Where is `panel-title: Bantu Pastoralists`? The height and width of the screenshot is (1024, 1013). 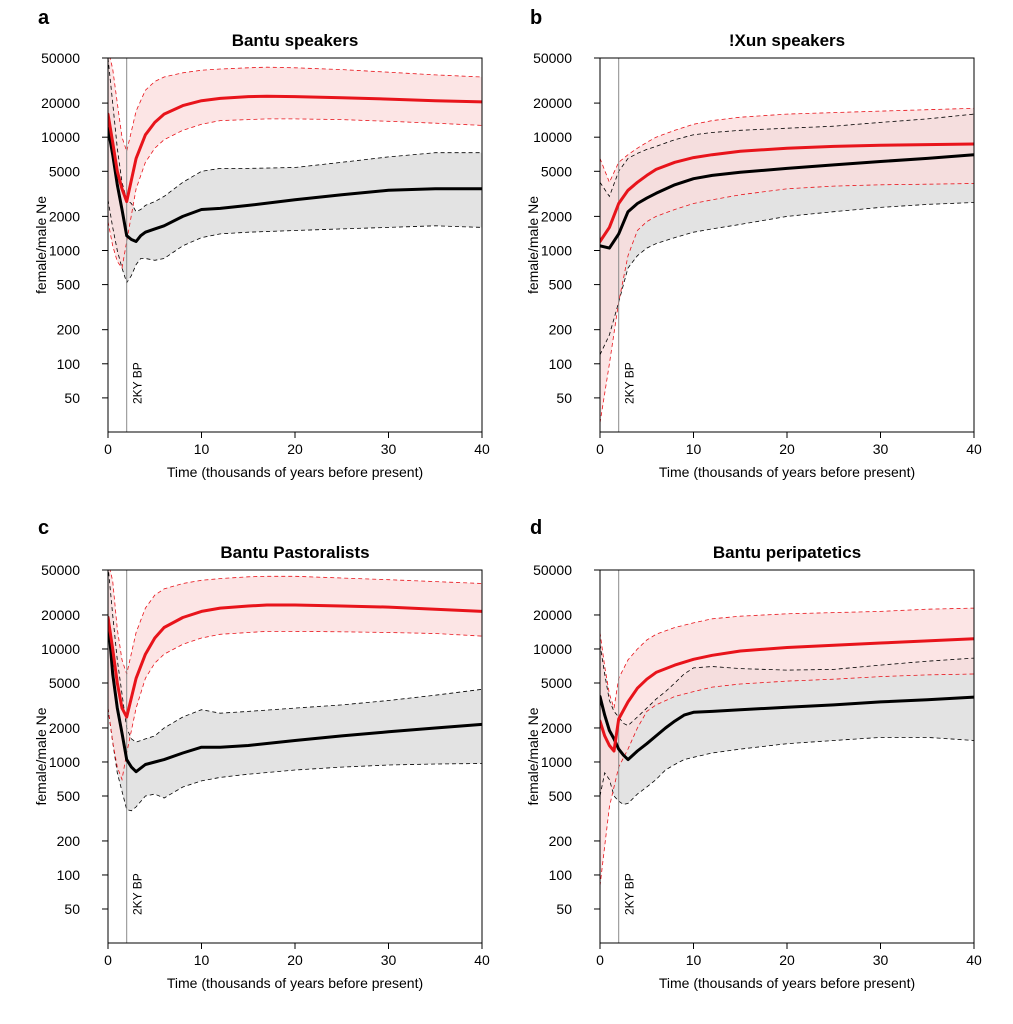
panel-title: Bantu Pastoralists is located at coordinates (294, 552).